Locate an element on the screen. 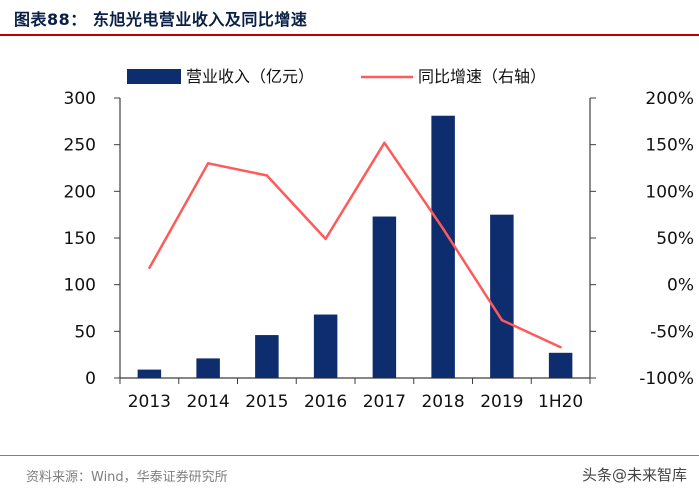 This screenshot has height=501, width=699. right-axis-tick-label: 150% is located at coordinates (669, 146).